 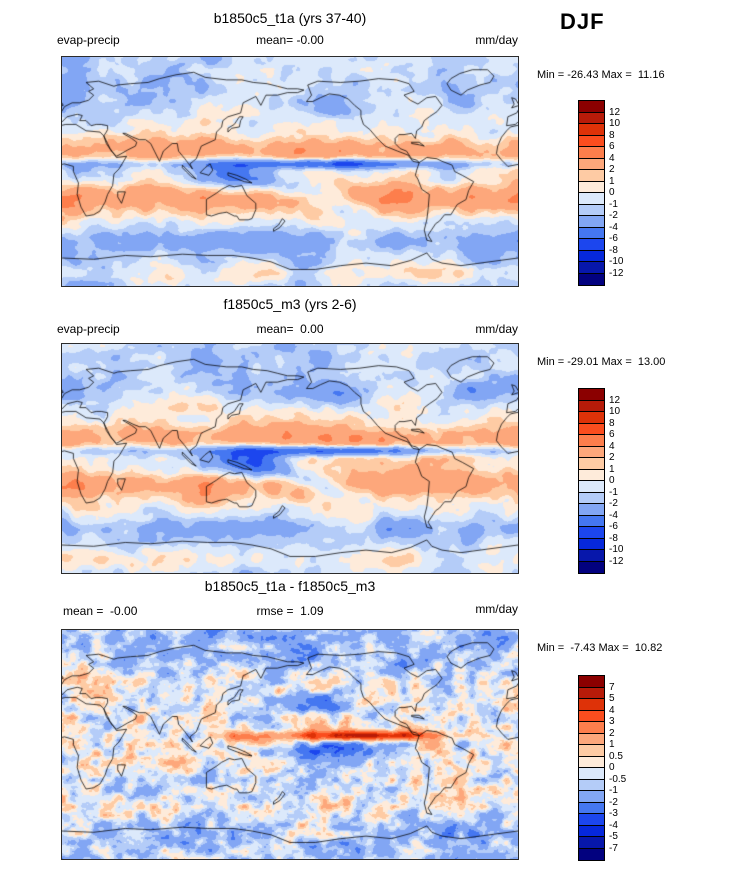 I want to click on panel1-mean-stat: mean= -0.00, so click(x=290, y=40).